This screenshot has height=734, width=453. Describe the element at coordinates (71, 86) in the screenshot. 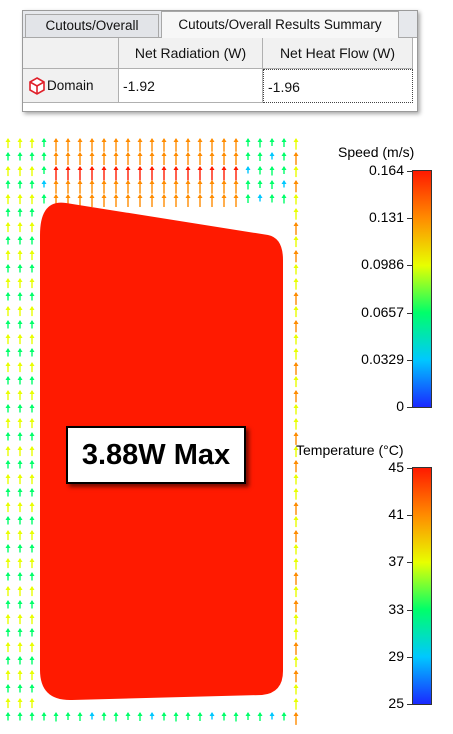

I see `row-header-domain: Domain` at that location.